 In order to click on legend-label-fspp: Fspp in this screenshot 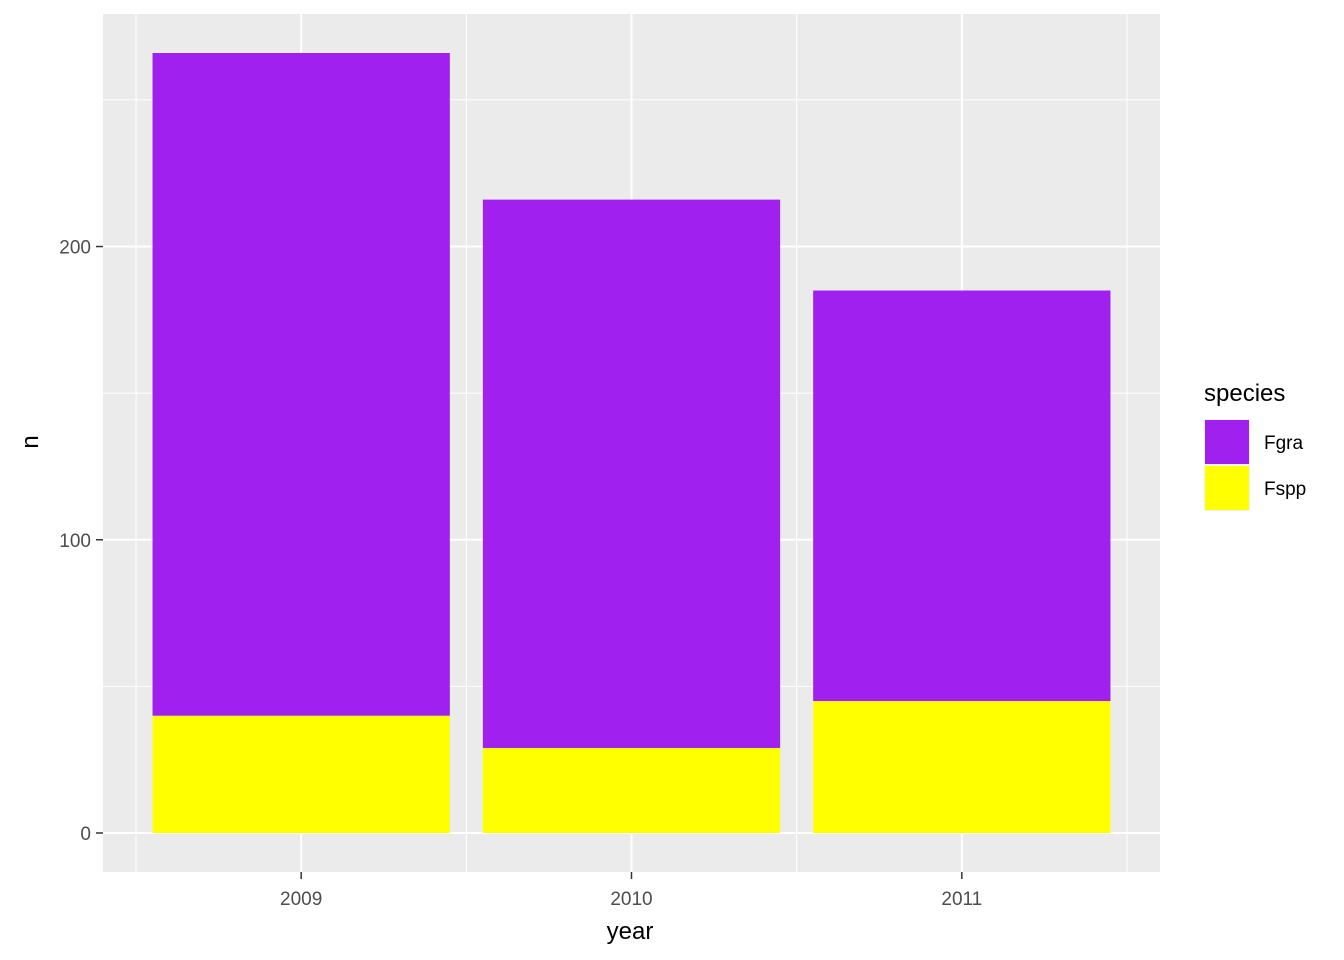, I will do `click(1285, 489)`.